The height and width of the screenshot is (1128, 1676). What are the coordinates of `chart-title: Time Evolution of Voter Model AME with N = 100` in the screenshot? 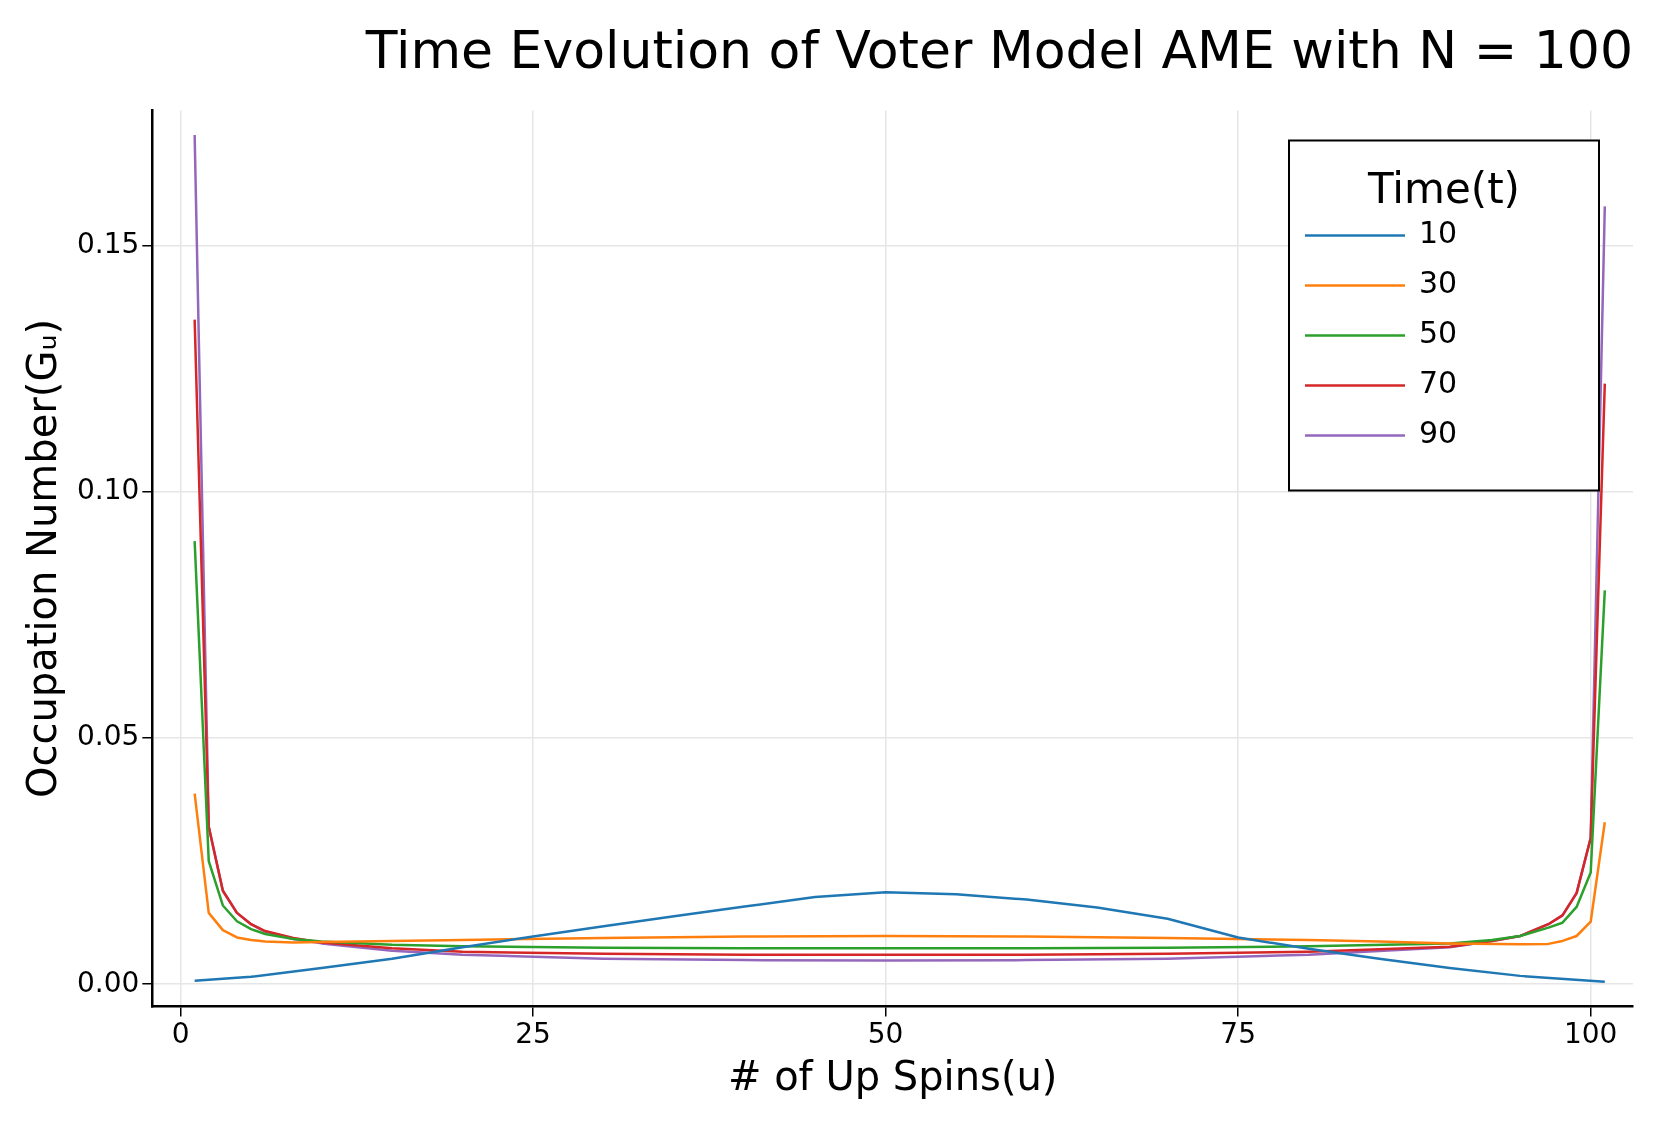 It's located at (998, 49).